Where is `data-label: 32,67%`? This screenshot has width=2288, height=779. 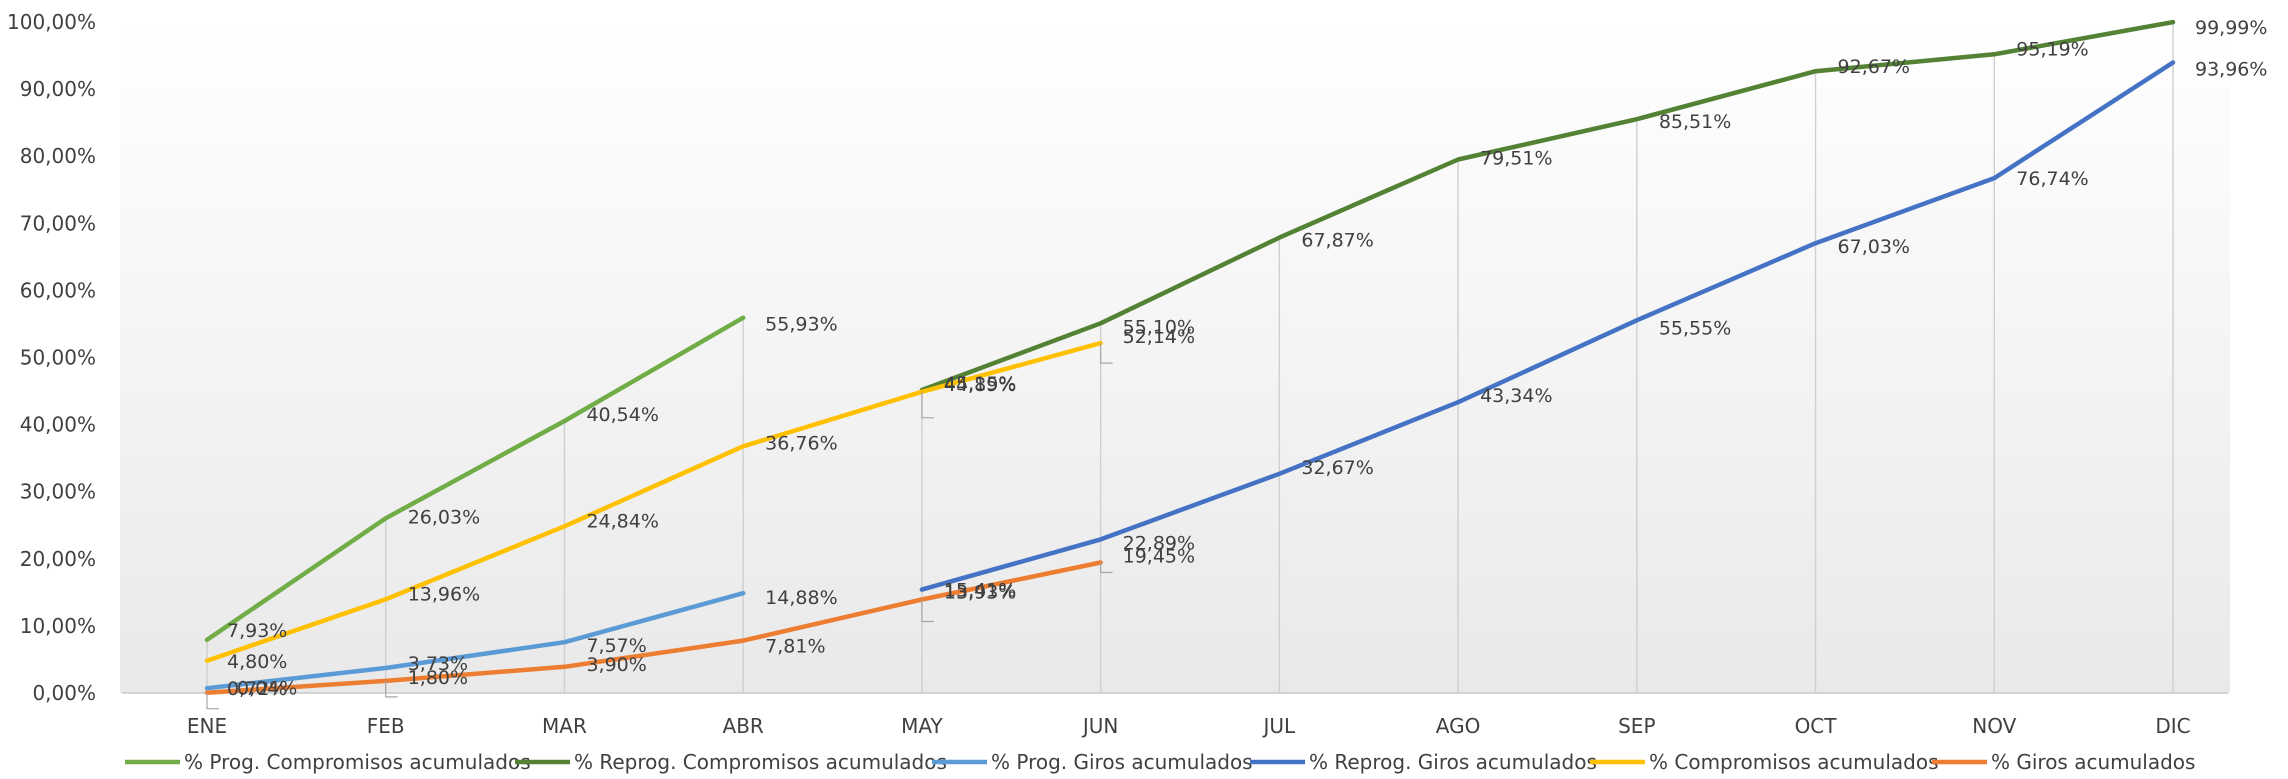 data-label: 32,67% is located at coordinates (1337, 468).